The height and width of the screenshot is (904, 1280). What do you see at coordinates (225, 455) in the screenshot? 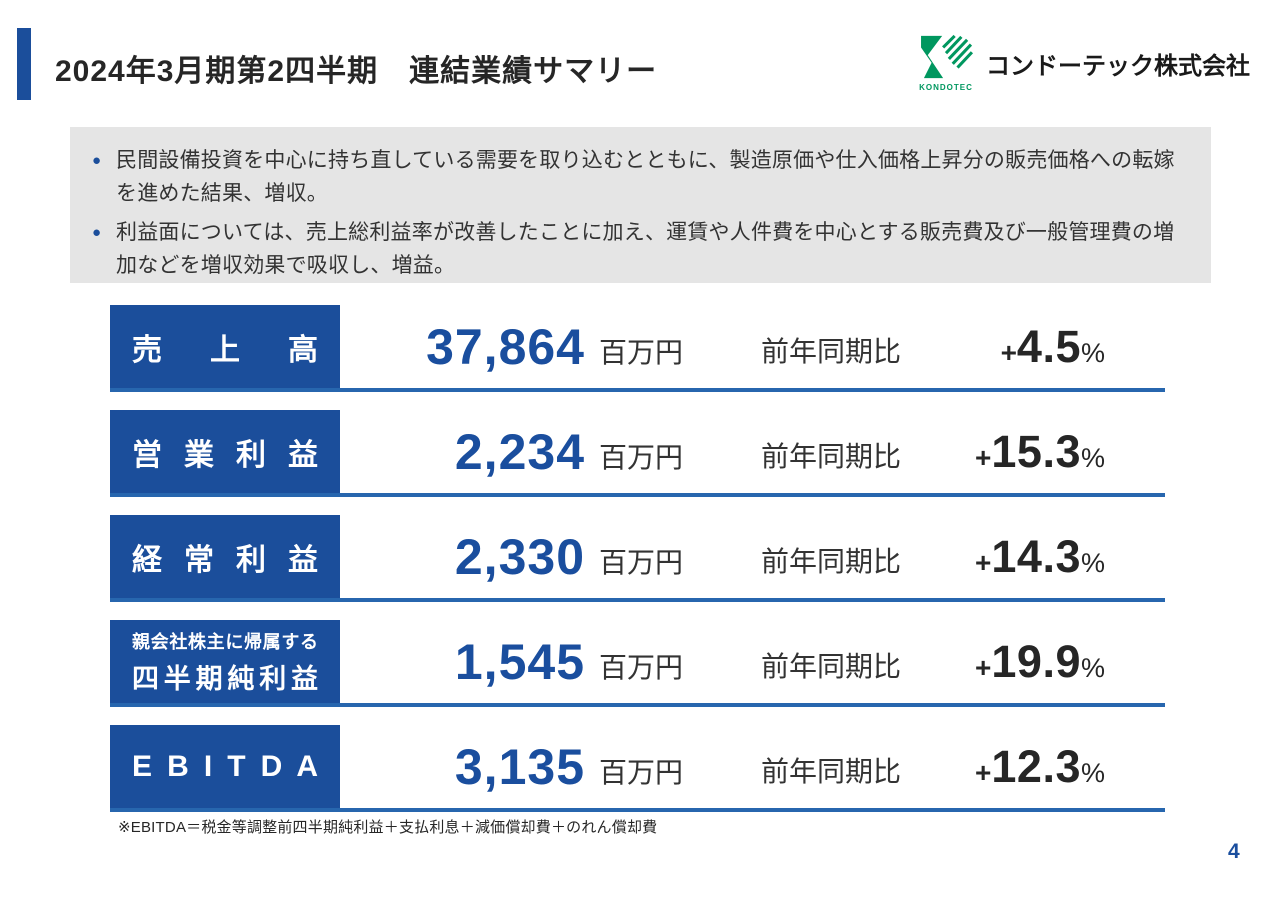
I see `metric-label-text: 営 業 利 益` at bounding box center [225, 455].